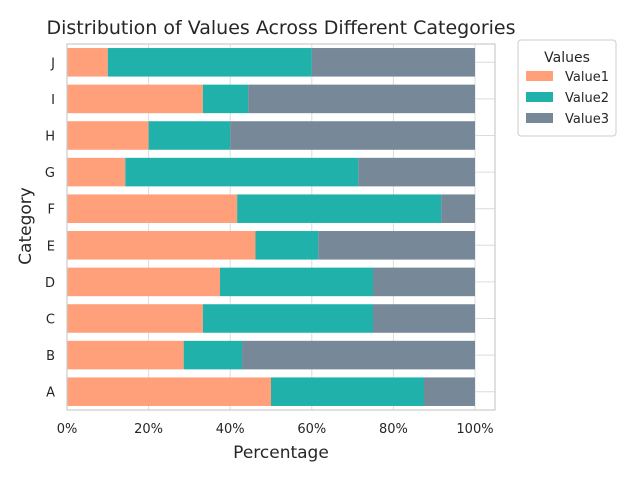 Image resolution: width=640 pixels, height=480 pixels. I want to click on y-tick-label: H, so click(50, 137).